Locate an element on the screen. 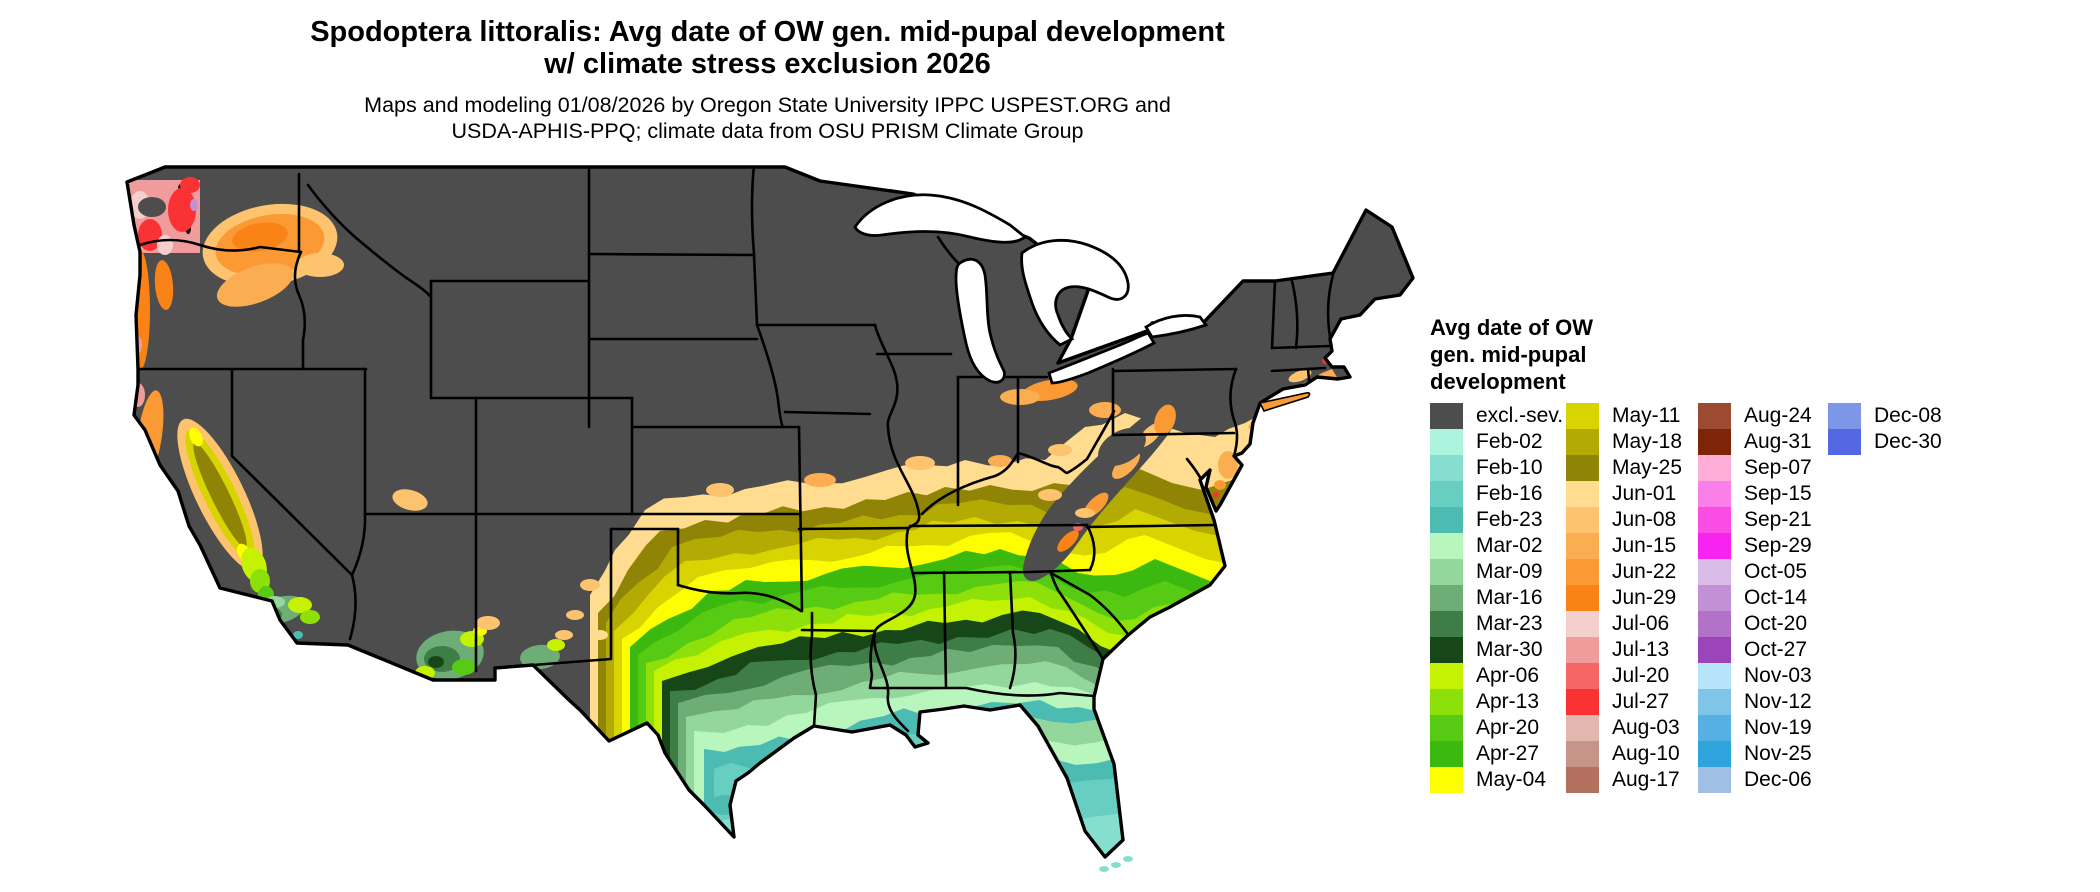 This screenshot has width=2100, height=892. legend-label: Sep-29 is located at coordinates (1778, 545).